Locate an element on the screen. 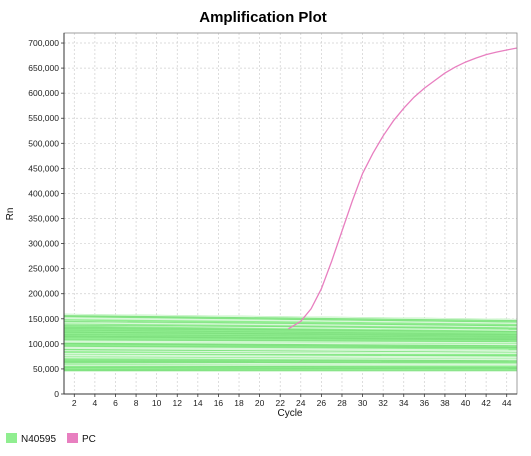 Image resolution: width=531 pixels, height=456 pixels. x-tick-label: 32 is located at coordinates (383, 403).